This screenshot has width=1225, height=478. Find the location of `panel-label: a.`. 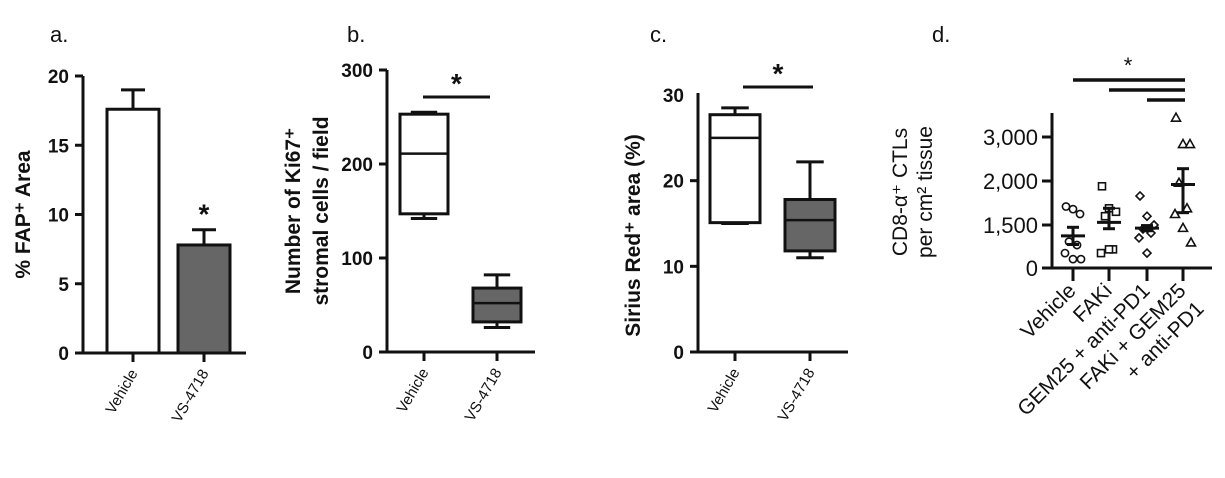

panel-label: a. is located at coordinates (59, 34).